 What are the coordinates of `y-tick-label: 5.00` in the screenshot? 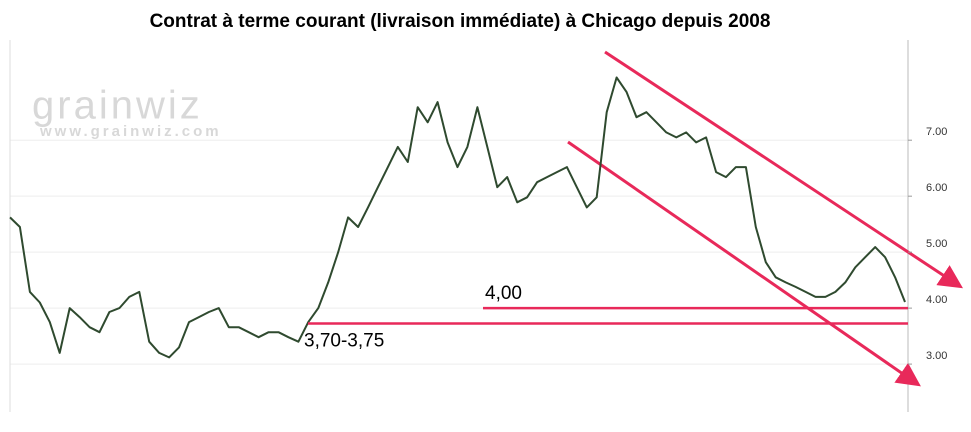 It's located at (936, 244).